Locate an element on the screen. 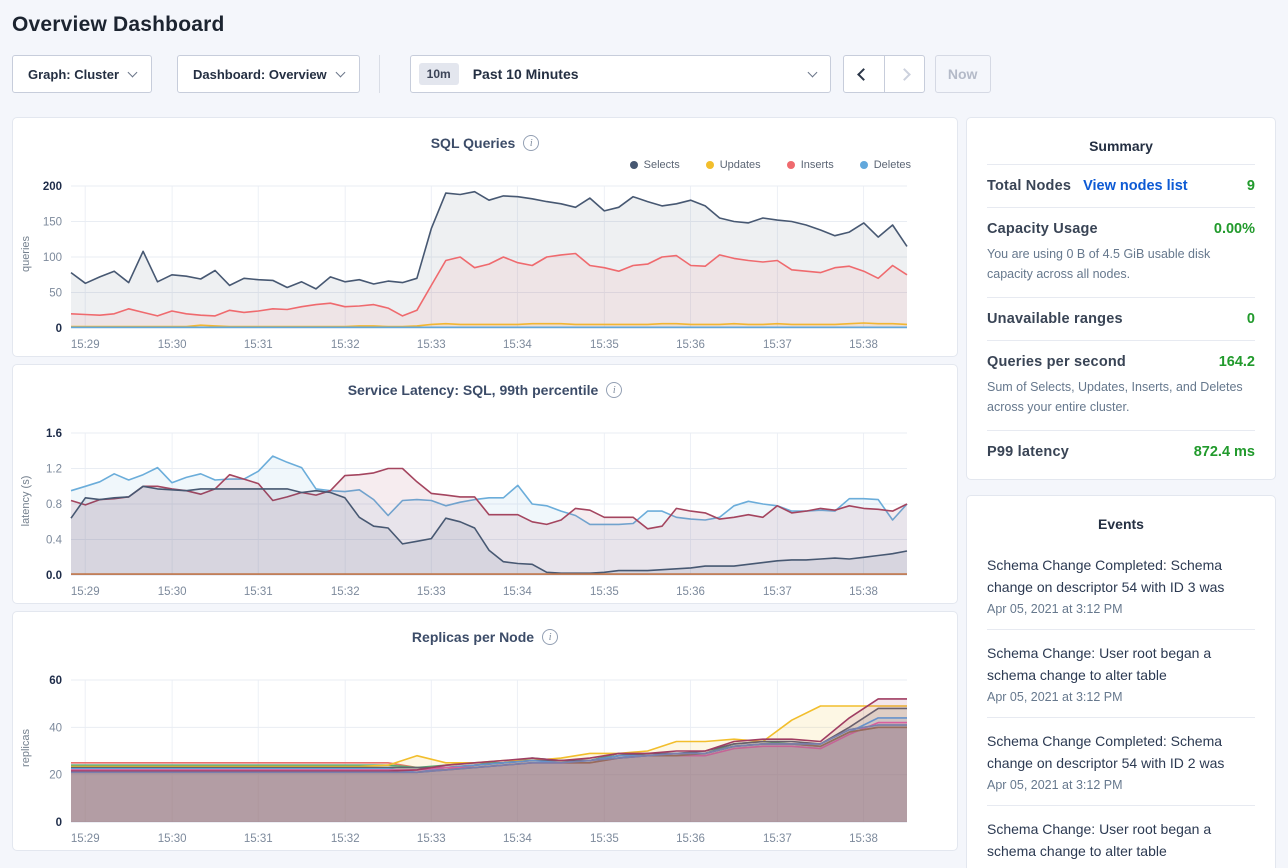 This screenshot has width=1288, height=868. time-step-buttons is located at coordinates (883, 74).